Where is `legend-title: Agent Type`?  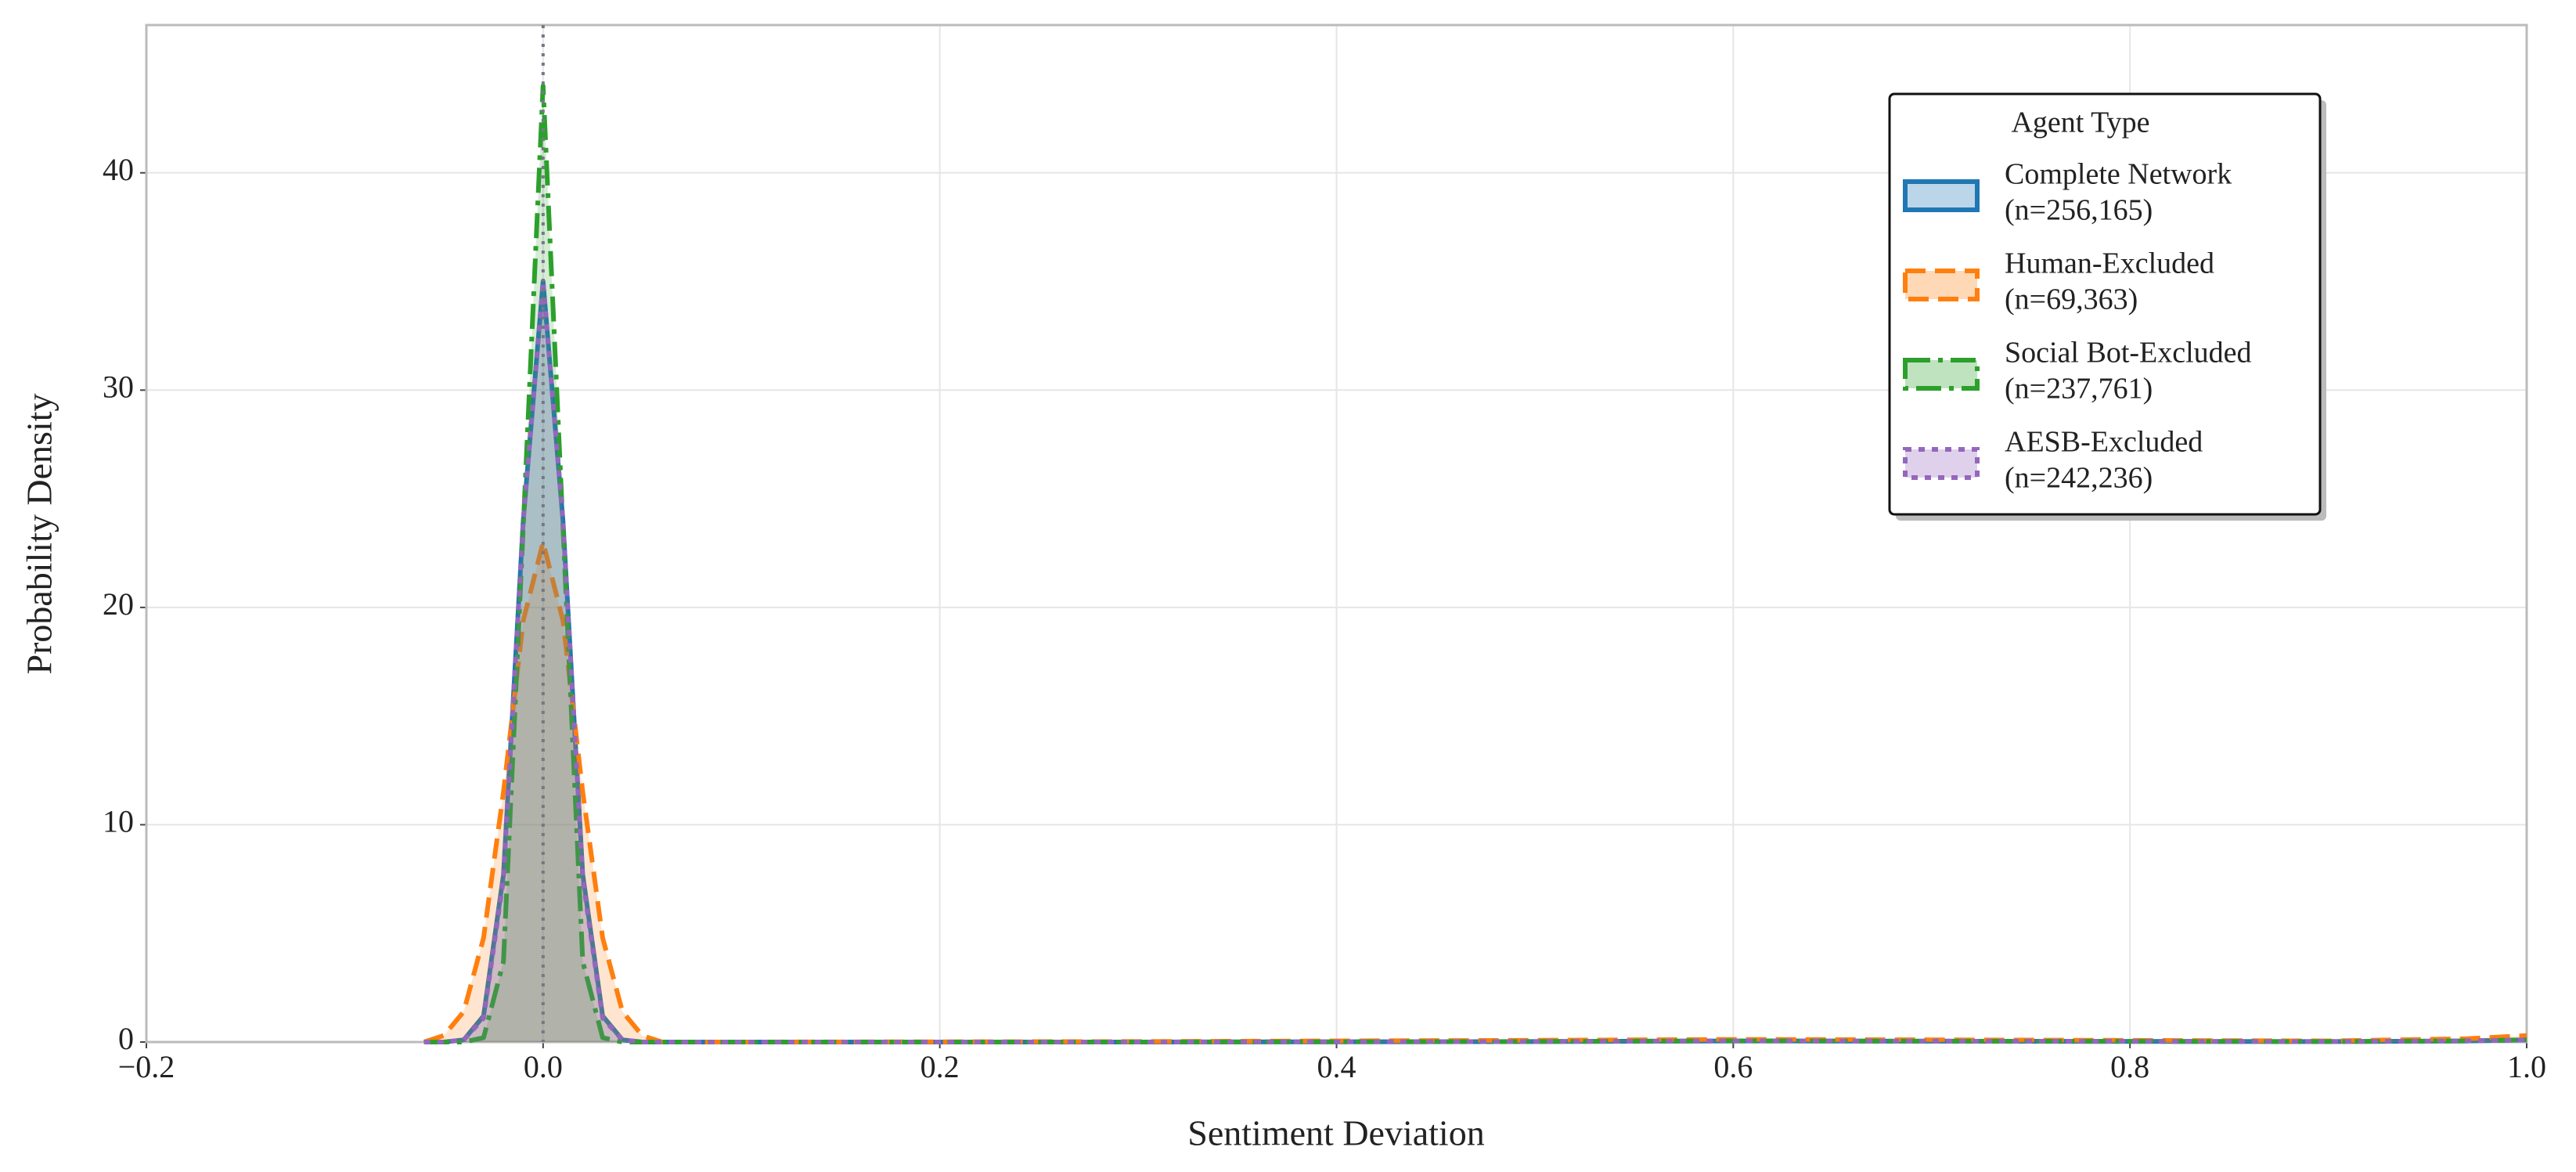 legend-title: Agent Type is located at coordinates (2080, 122).